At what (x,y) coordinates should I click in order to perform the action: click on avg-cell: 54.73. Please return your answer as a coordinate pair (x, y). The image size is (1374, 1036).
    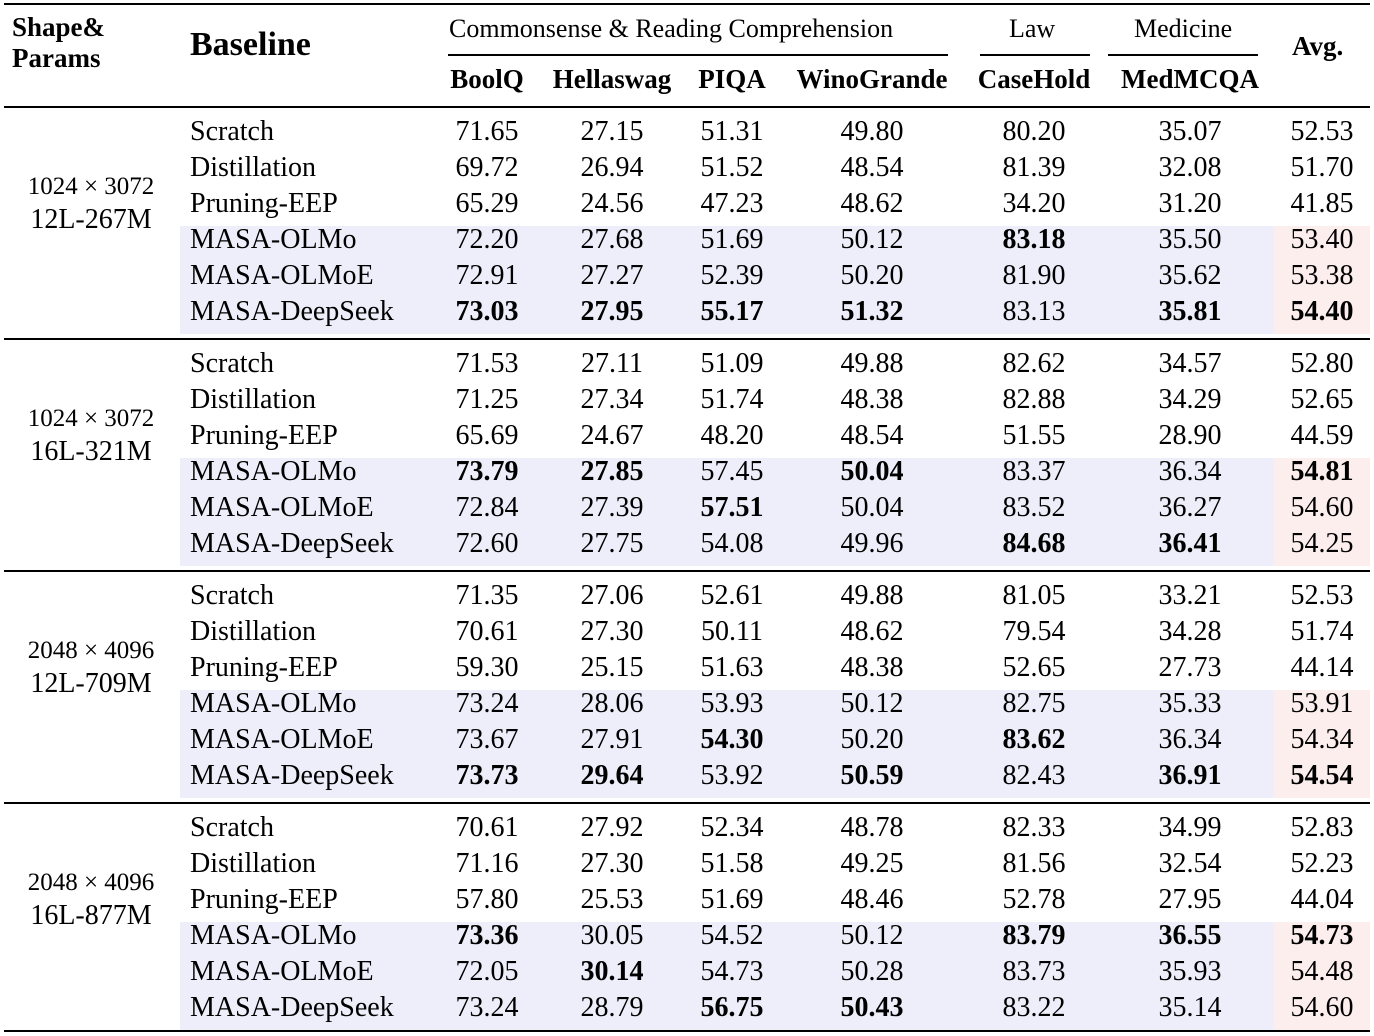
    Looking at the image, I should click on (1322, 935).